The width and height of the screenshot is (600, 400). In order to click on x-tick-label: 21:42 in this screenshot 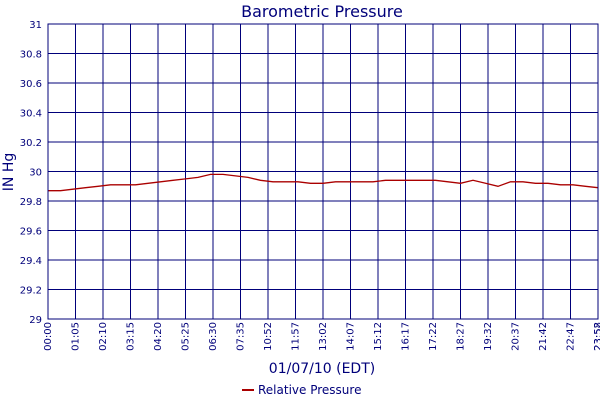, I will do `click(543, 336)`.